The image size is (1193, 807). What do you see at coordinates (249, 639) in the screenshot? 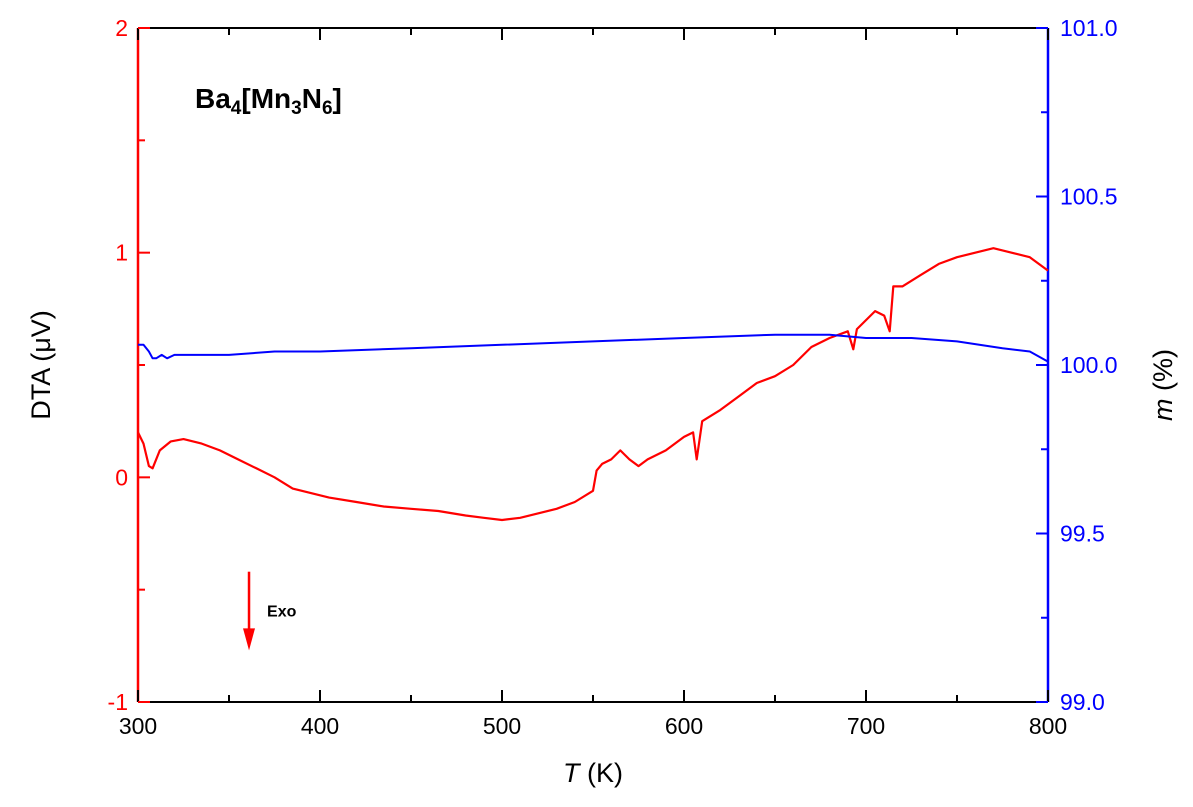
I see `exo-arrow-head` at bounding box center [249, 639].